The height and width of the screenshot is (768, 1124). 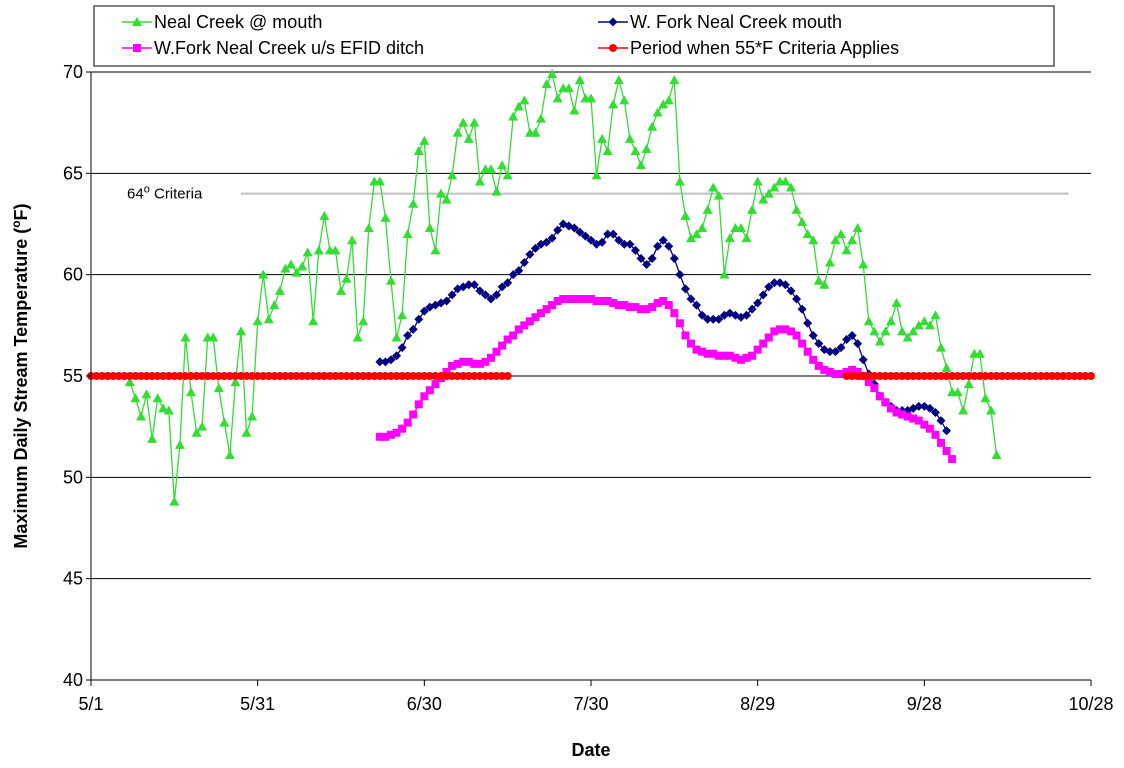 What do you see at coordinates (1090, 704) in the screenshot?
I see `x-tick-label: 10/28` at bounding box center [1090, 704].